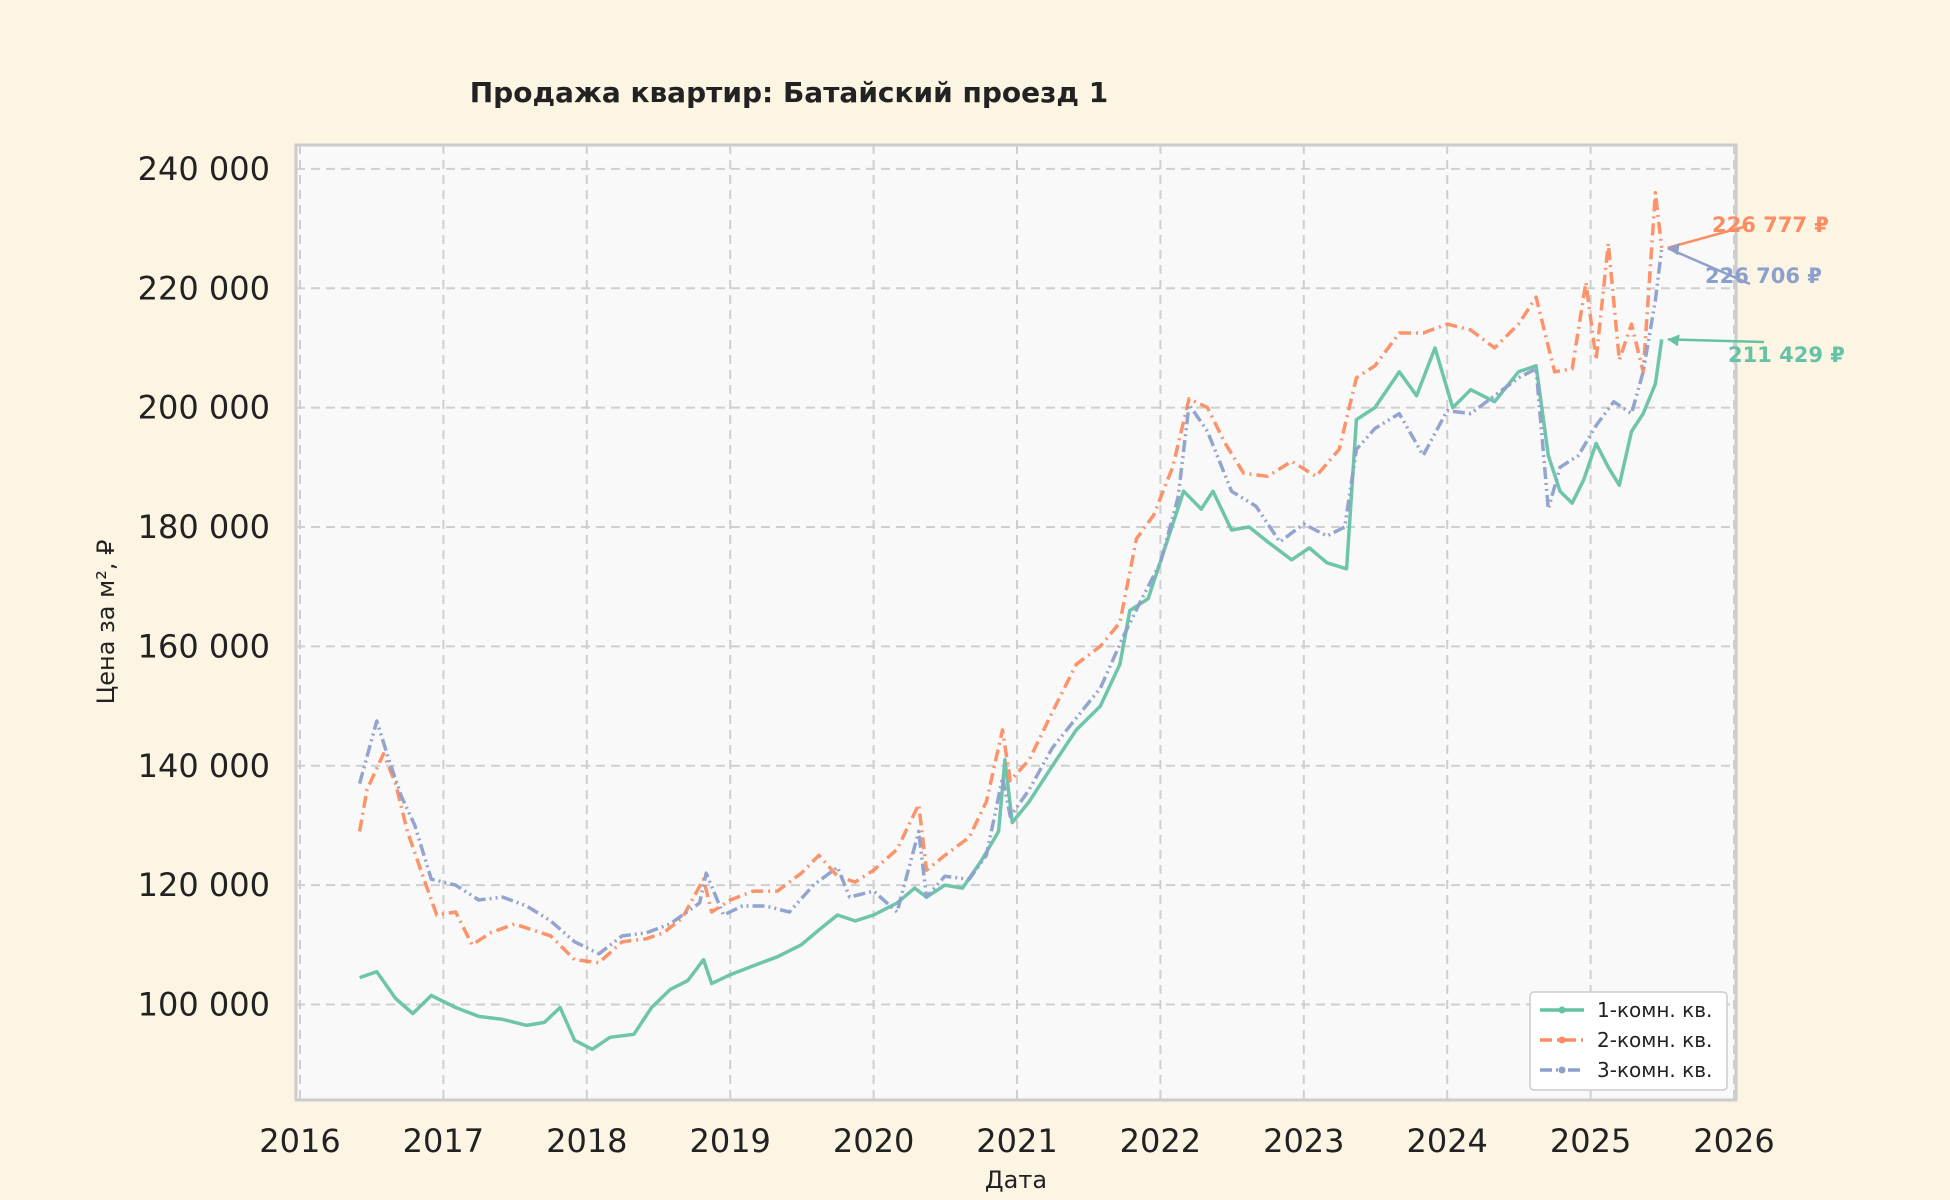 This screenshot has width=1950, height=1200. I want to click on x-tick-label: 2022, so click(1160, 1141).